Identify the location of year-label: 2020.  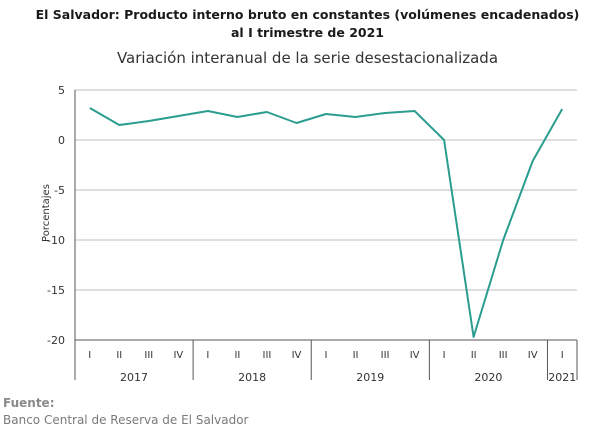
(488, 377).